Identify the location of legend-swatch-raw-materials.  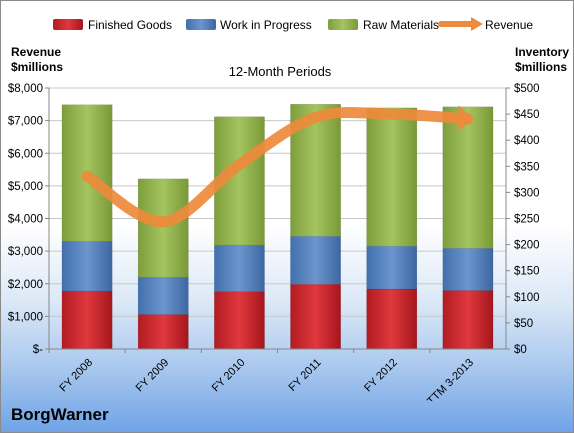
(343, 24).